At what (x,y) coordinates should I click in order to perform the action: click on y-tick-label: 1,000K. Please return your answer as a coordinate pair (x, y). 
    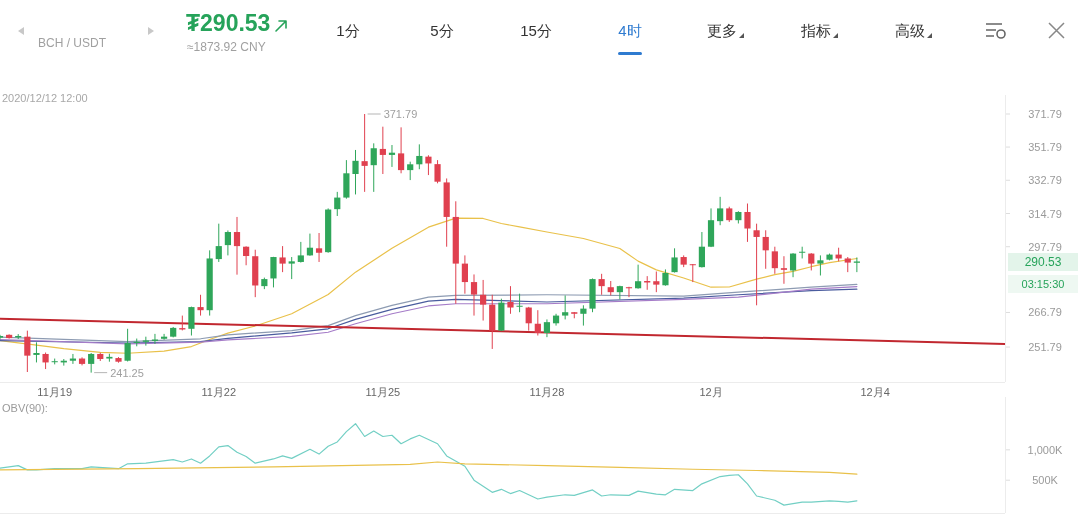
    Looking at the image, I should click on (1045, 449).